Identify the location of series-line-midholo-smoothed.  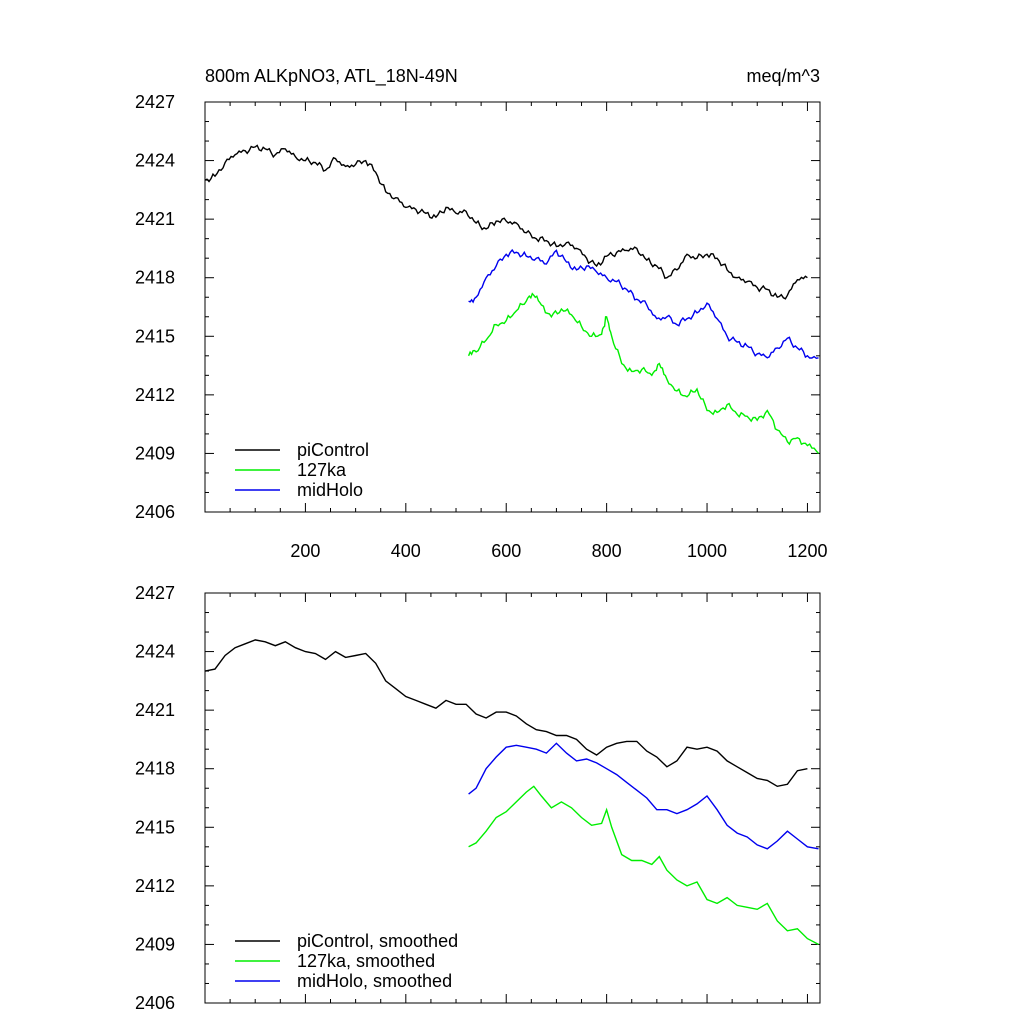
(643, 796).